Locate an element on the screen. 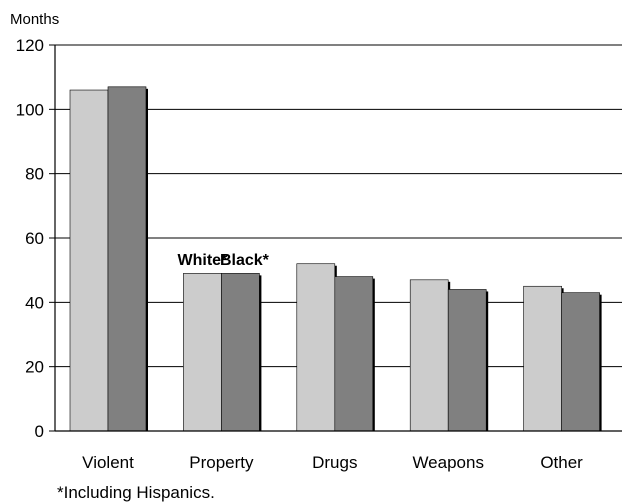  bar-other-white is located at coordinates (542, 358).